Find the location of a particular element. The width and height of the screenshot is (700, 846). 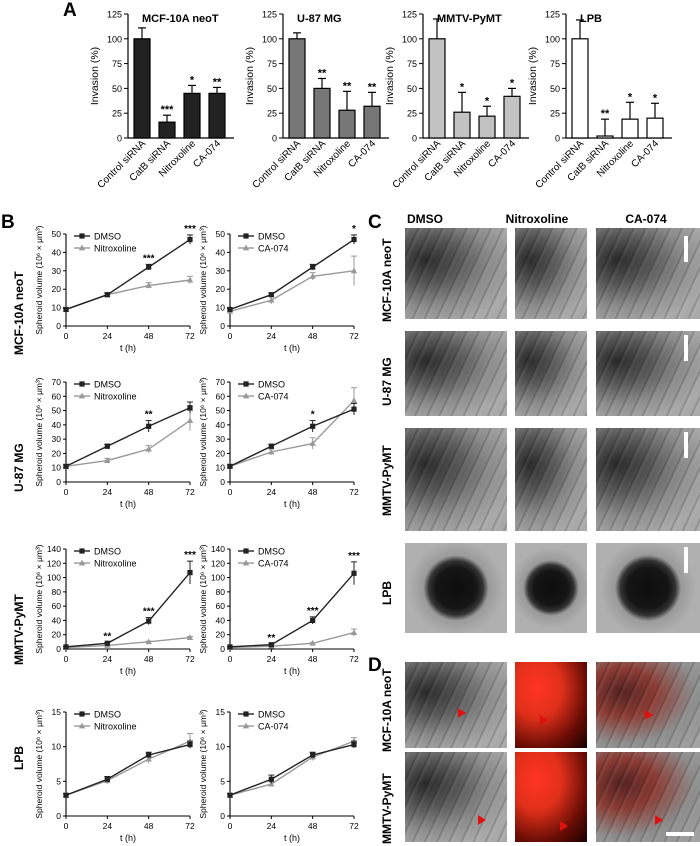

y-tick-label: 60 is located at coordinates (221, 396).